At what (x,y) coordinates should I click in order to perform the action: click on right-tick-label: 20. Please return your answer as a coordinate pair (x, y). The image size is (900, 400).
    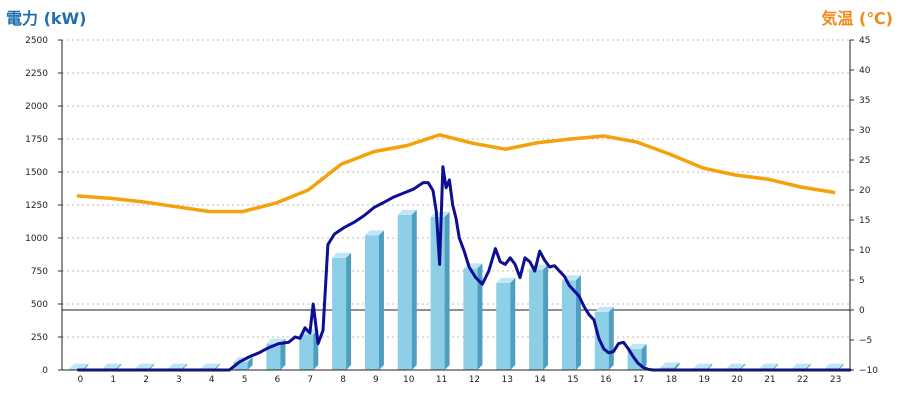
    Looking at the image, I should click on (865, 191).